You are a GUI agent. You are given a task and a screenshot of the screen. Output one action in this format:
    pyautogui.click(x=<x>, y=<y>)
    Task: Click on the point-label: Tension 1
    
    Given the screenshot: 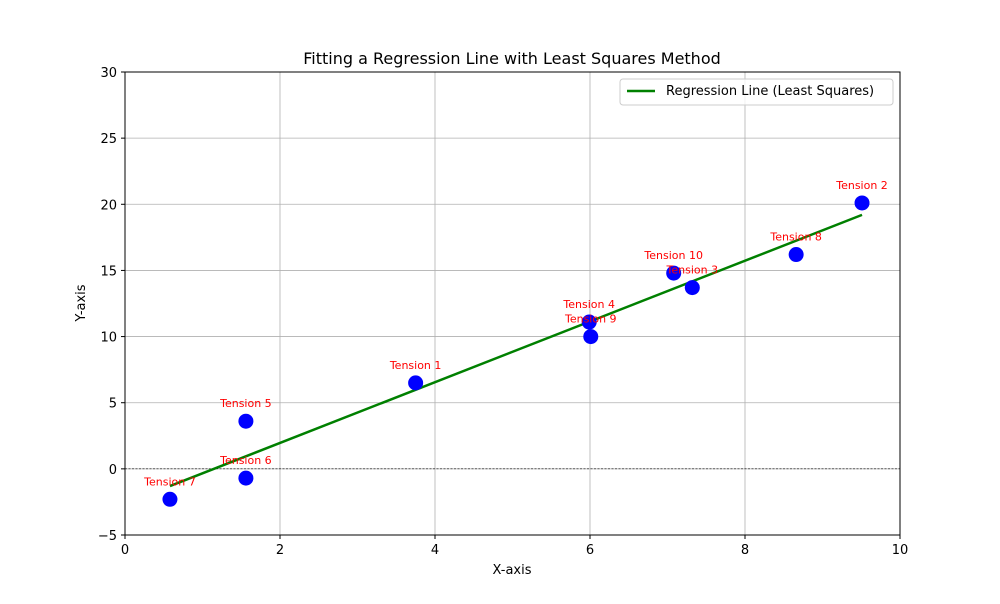 What is the action you would take?
    pyautogui.click(x=415, y=365)
    